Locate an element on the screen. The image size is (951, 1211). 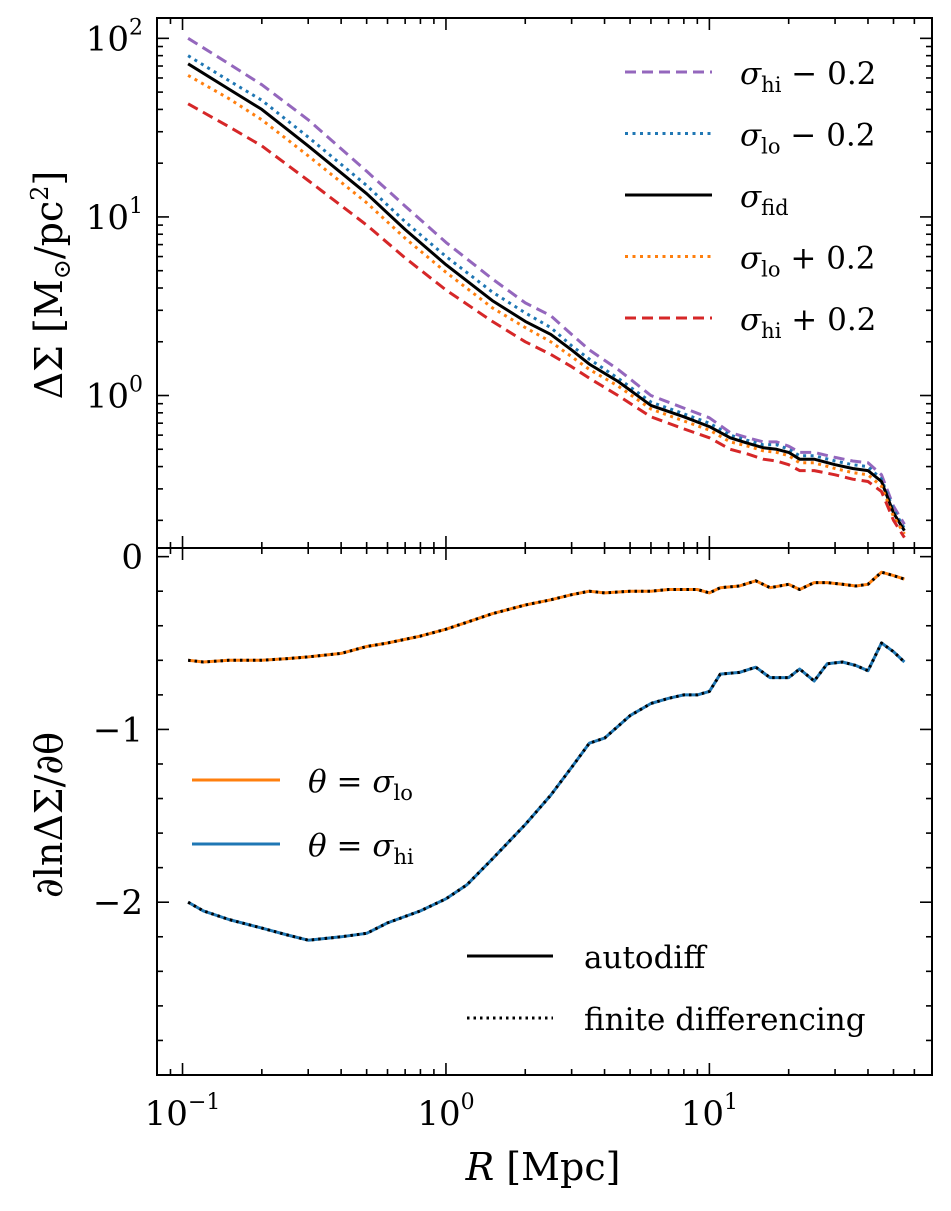
finite-diff-line-lo is located at coordinates (546, 617).